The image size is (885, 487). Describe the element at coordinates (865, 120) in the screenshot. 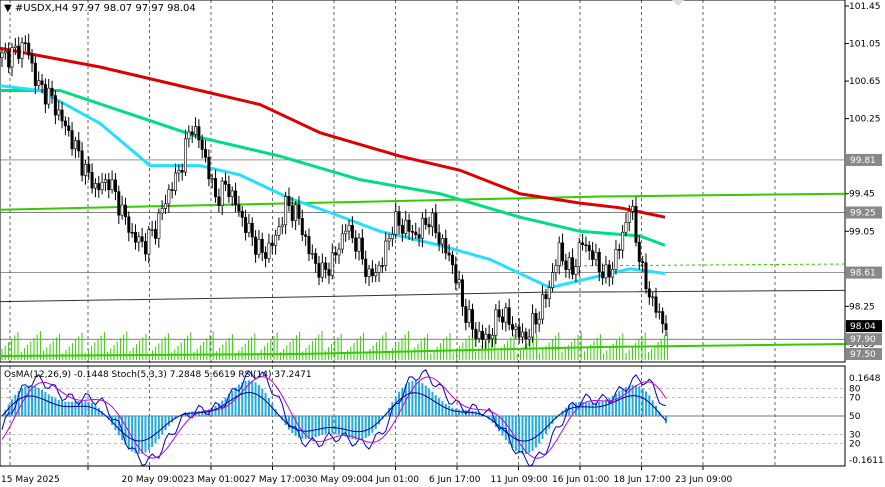

I see `price-label: 100.25` at that location.